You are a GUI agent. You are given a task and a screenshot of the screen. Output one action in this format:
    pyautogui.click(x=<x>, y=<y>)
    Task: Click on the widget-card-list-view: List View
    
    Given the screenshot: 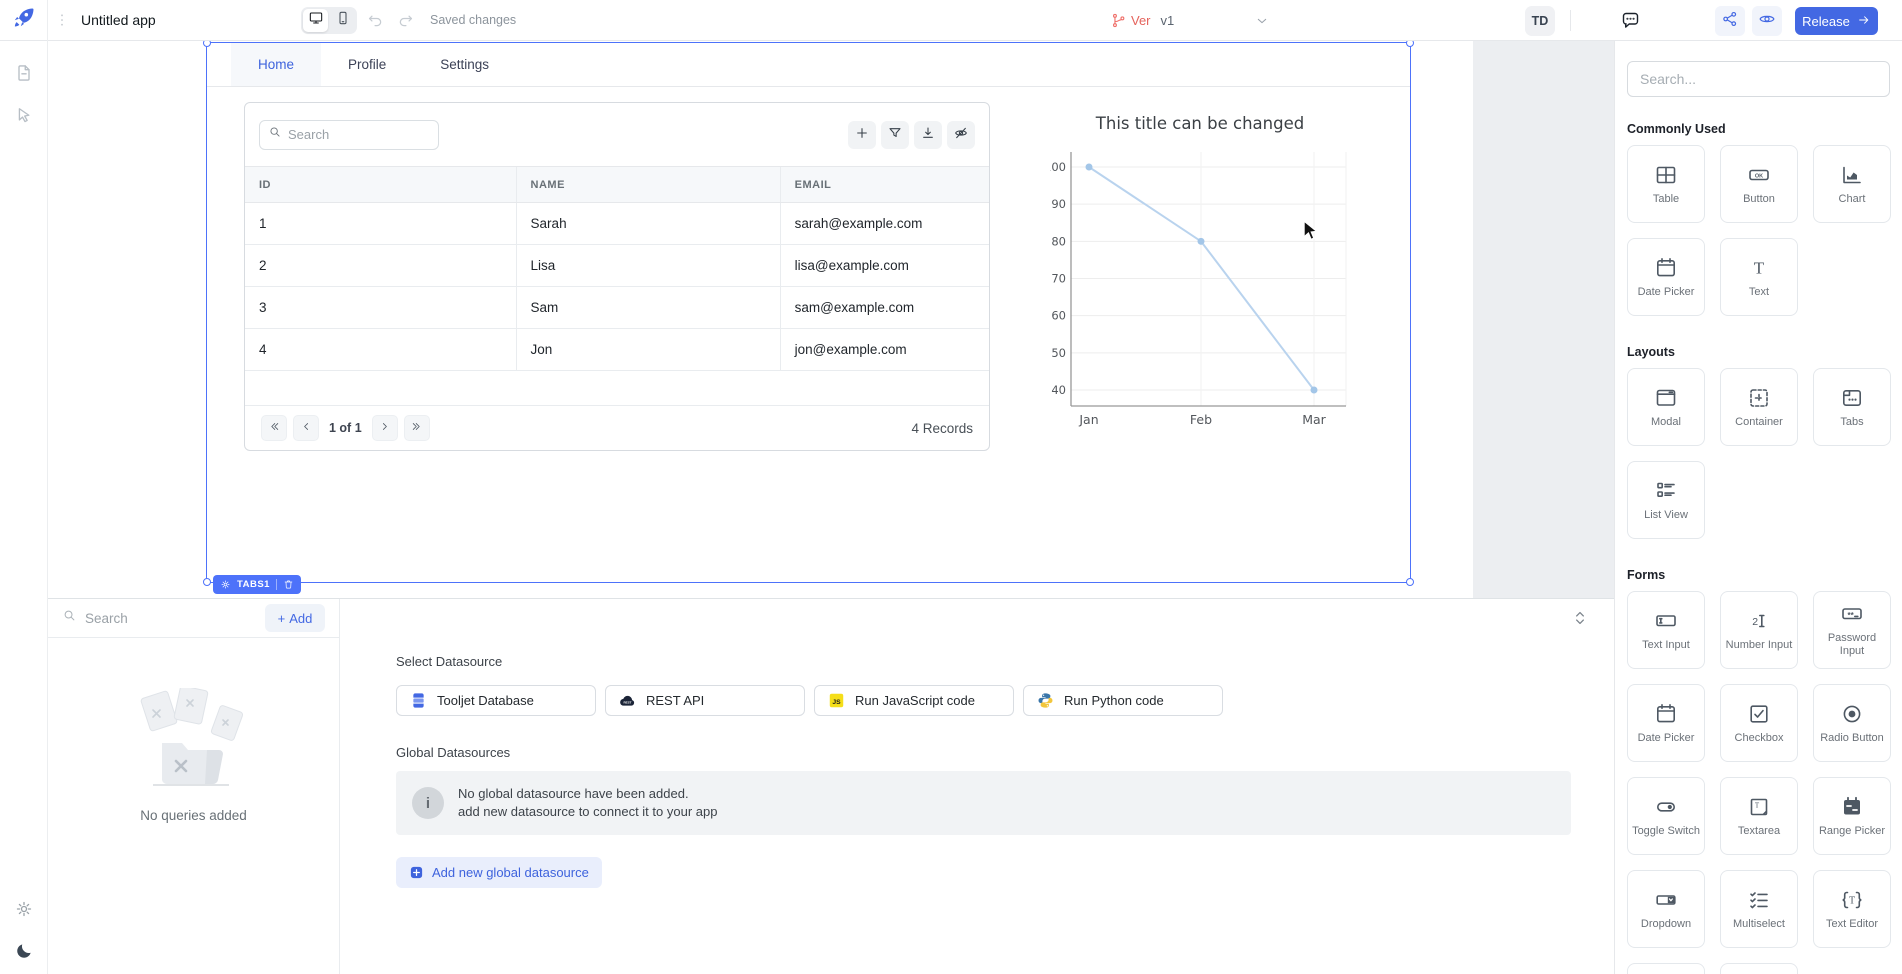 What is the action you would take?
    pyautogui.click(x=1666, y=500)
    